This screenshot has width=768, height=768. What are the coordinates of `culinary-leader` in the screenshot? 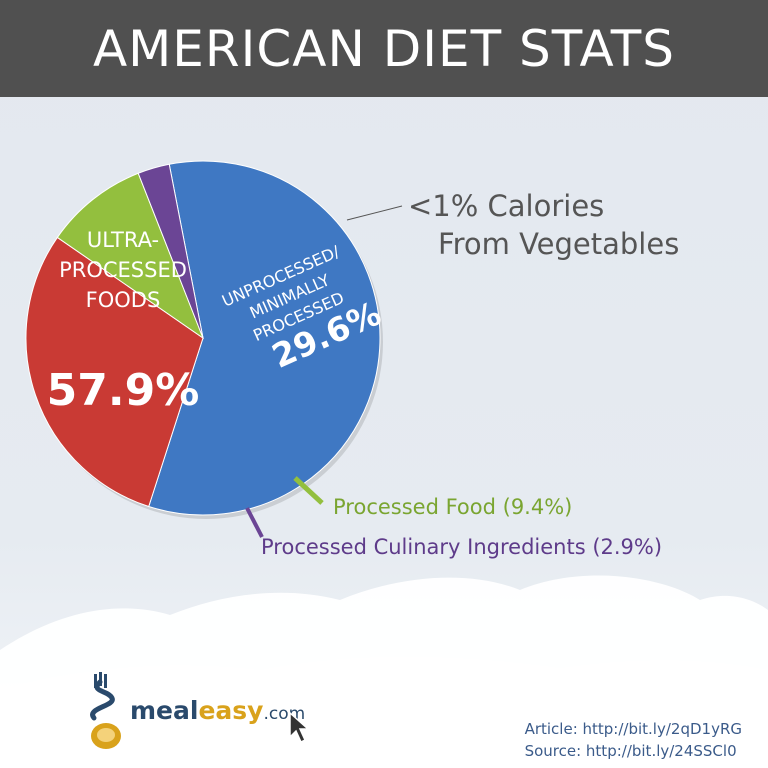 It's located at (254, 522).